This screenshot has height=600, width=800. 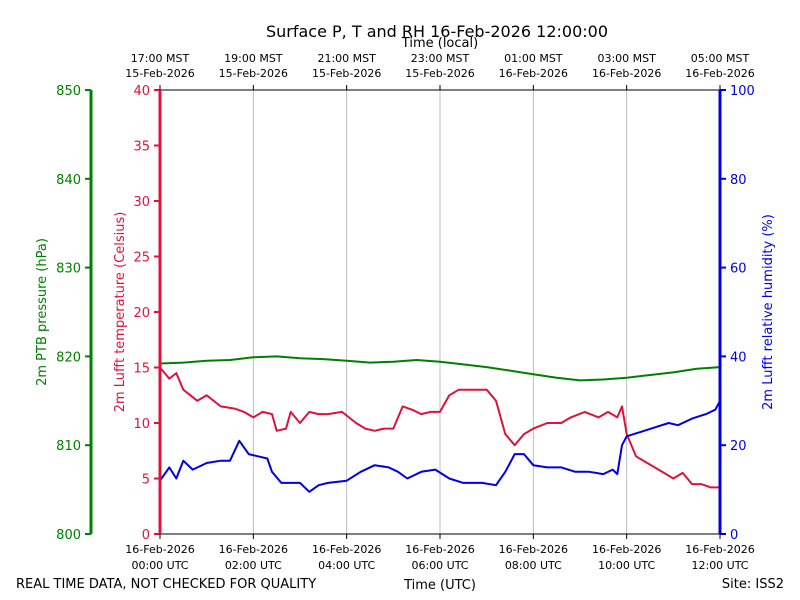 I want to click on humidity-tick-label-0: 0, so click(x=734, y=535).